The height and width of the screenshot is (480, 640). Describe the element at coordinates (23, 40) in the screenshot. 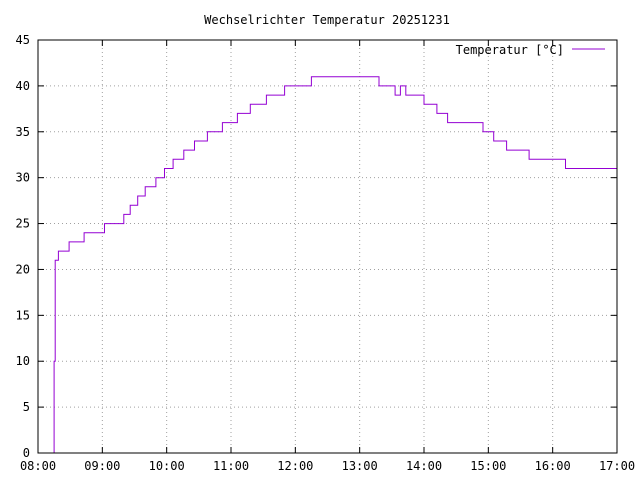

I see `y-tick-label: 45` at that location.